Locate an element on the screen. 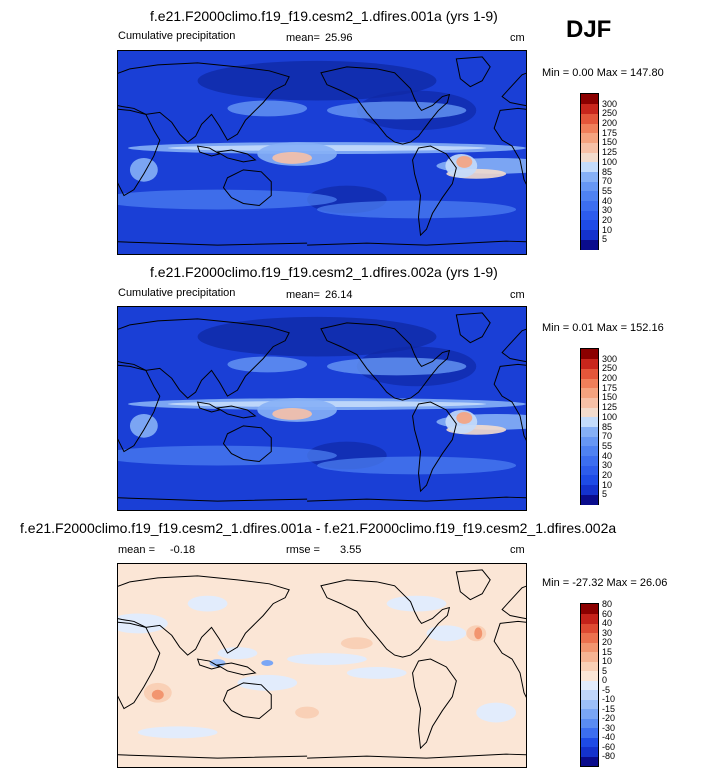  colorbar-tick-label: 20 is located at coordinates (607, 219).